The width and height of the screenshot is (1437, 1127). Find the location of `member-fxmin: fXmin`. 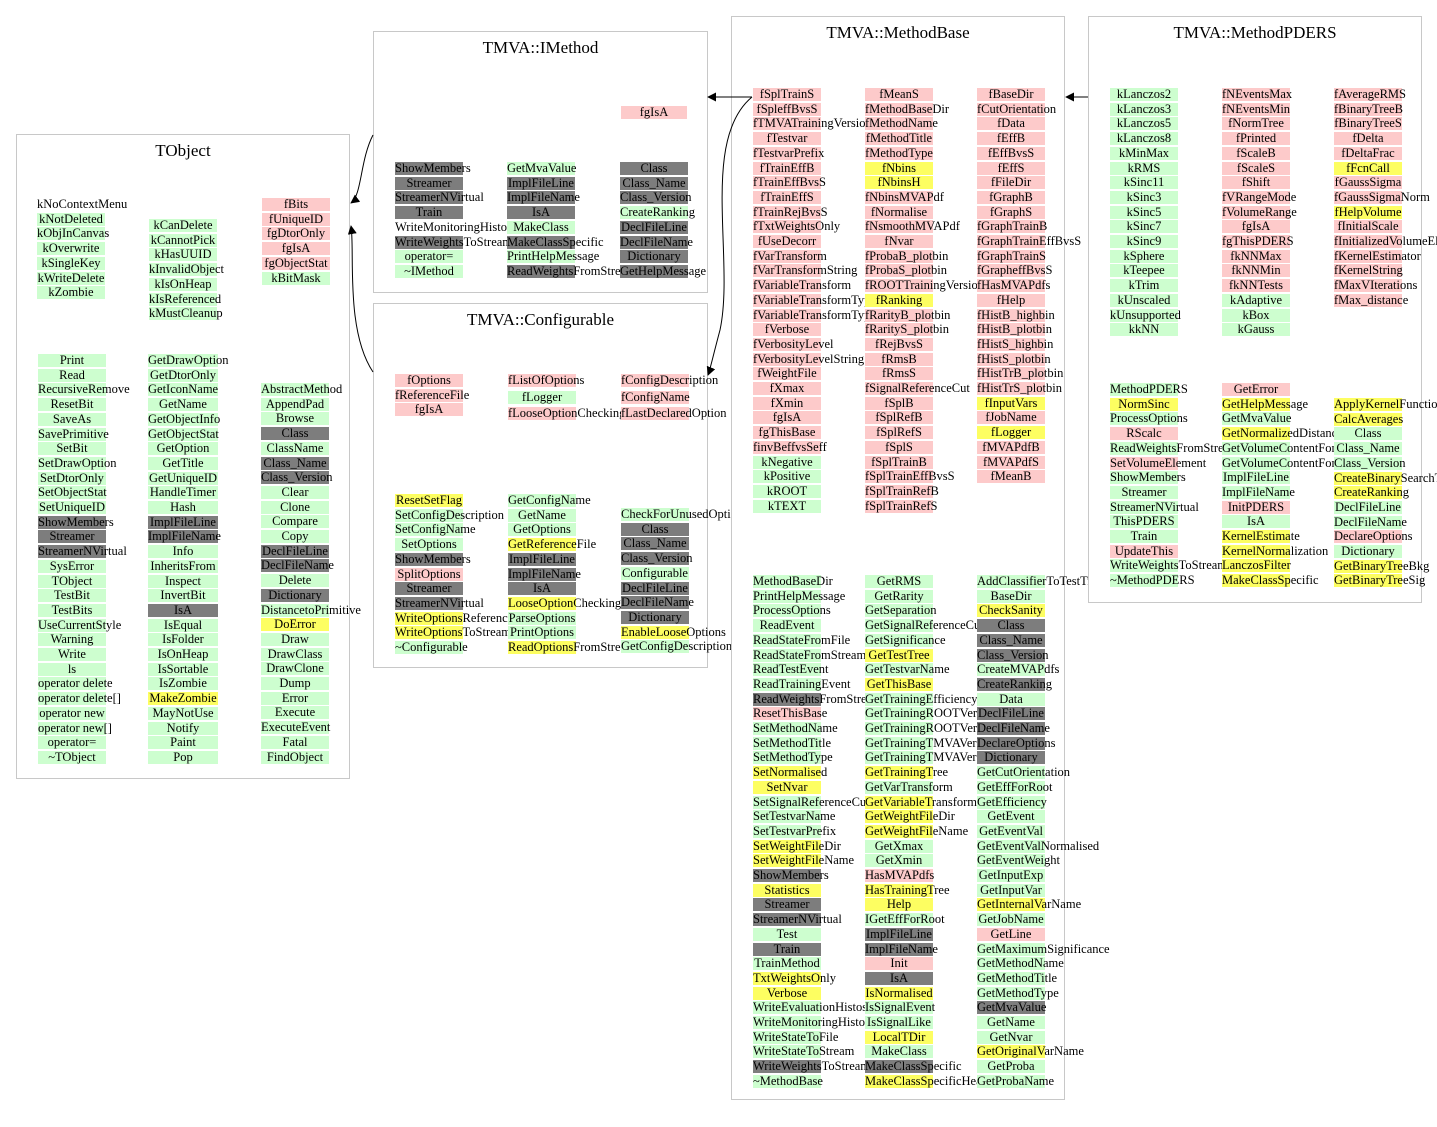

member-fxmin: fXmin is located at coordinates (787, 403).